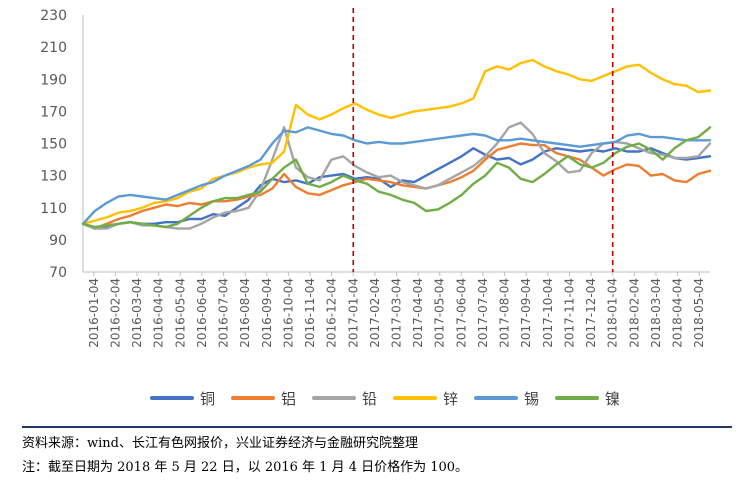  I want to click on x-tick-label: 2017-08-04, so click(505, 313).